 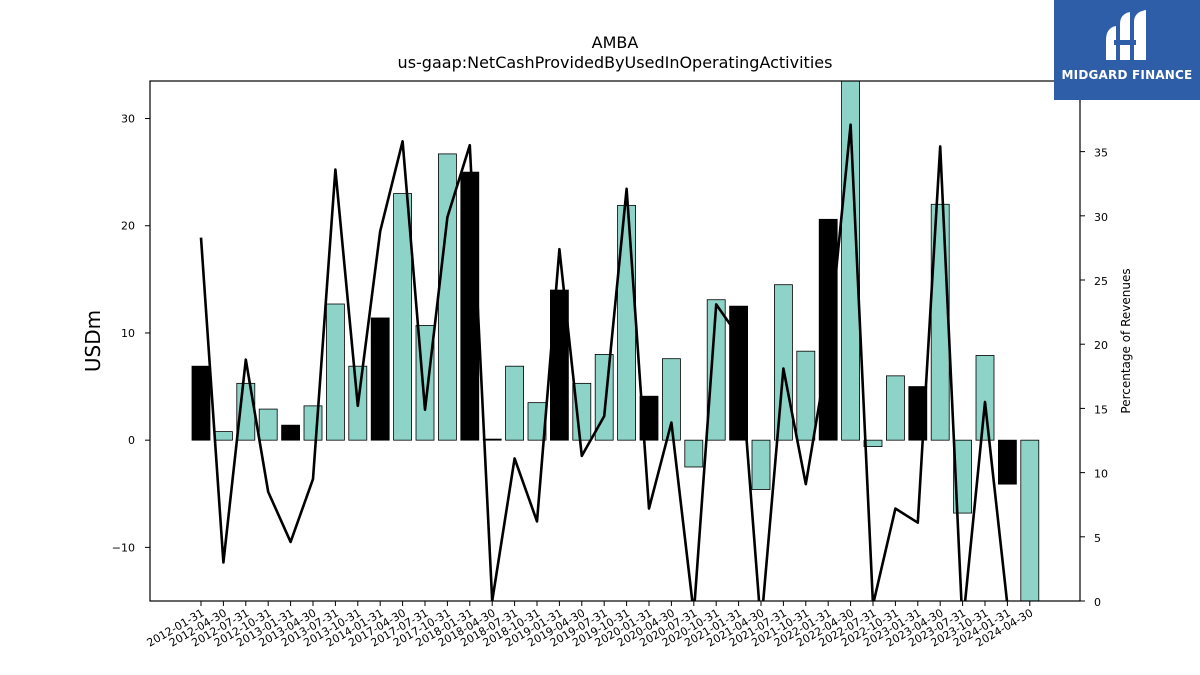 I want to click on midgard-finance-logo: MIDGARD FINANCE, so click(x=1127, y=50).